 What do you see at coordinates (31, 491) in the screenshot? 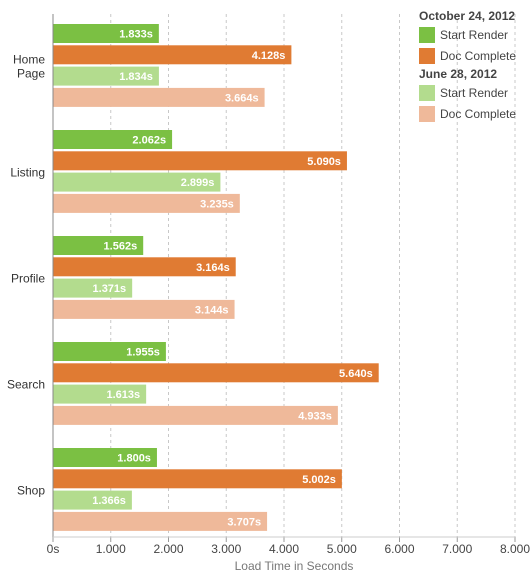
I see `category-label: Shop` at bounding box center [31, 491].